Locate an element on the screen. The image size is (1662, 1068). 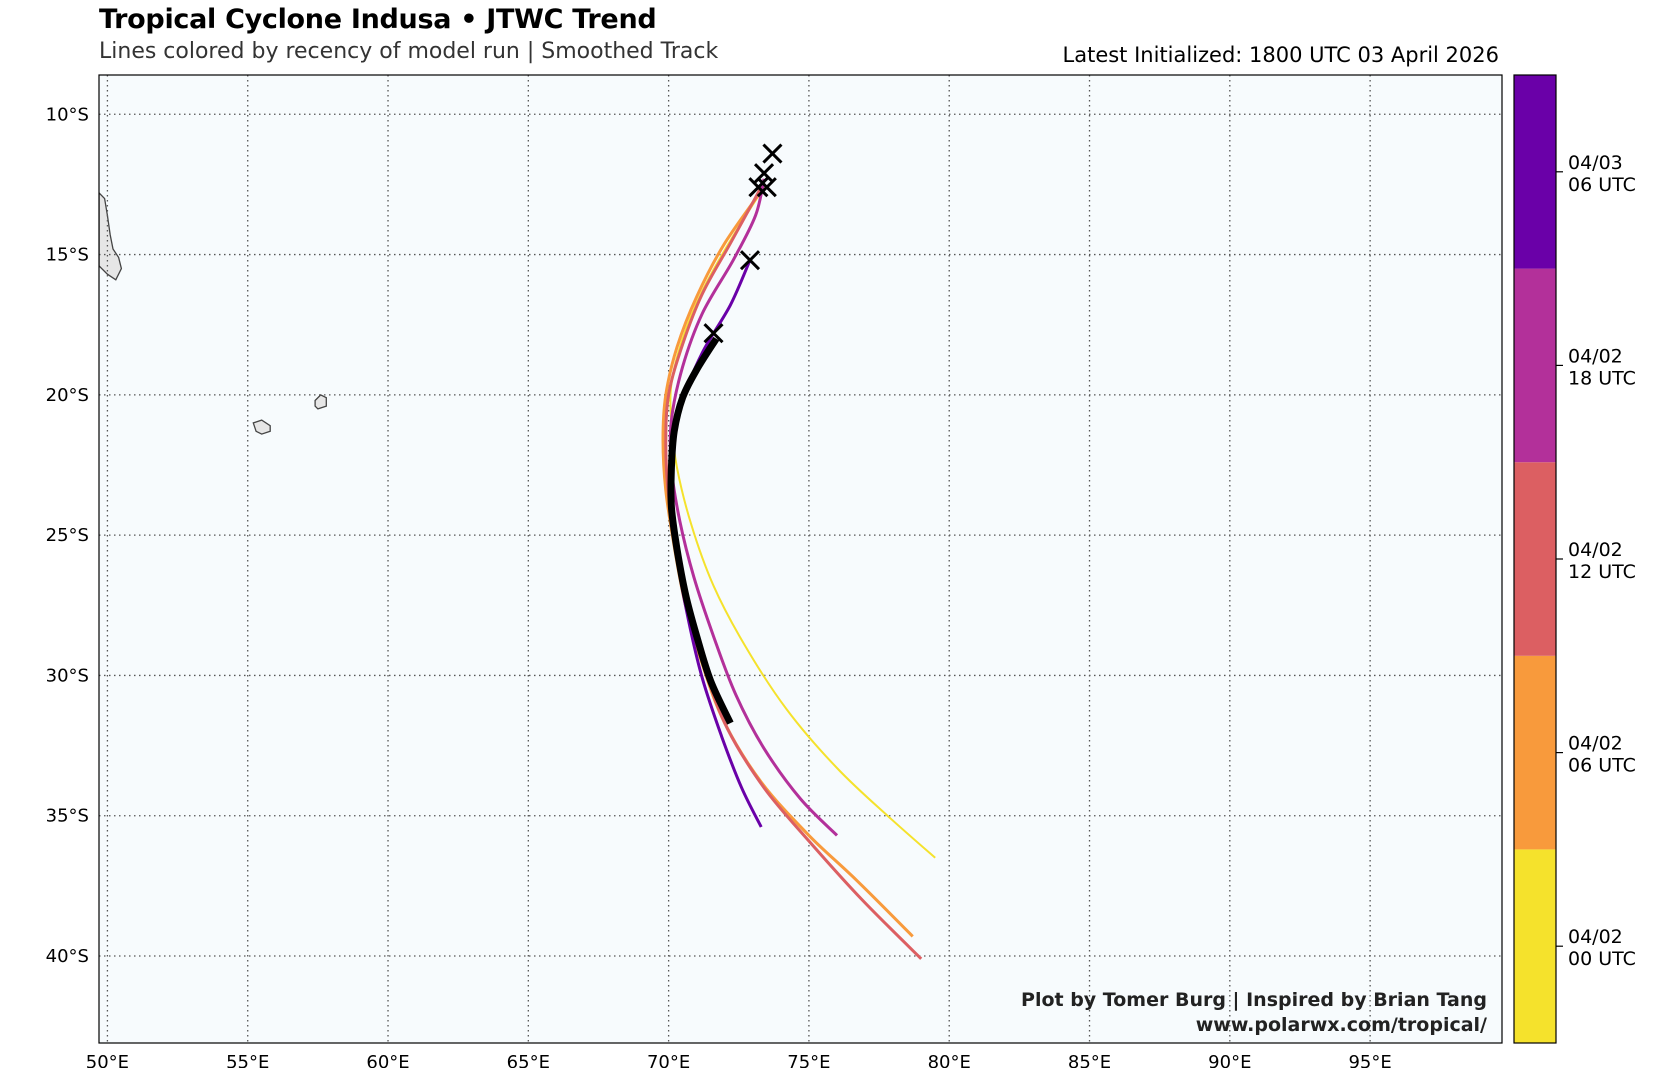
lat-tick-label: 10°S is located at coordinates (67, 114).